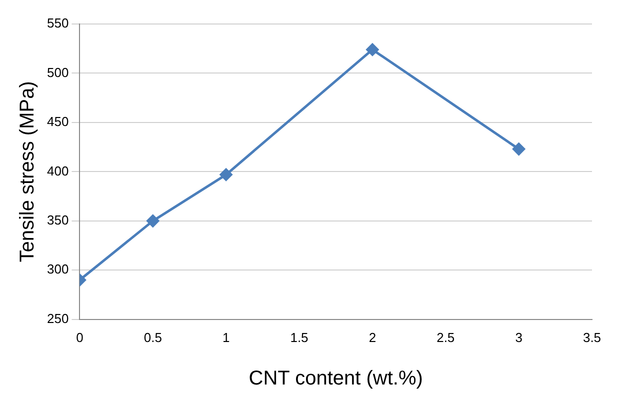  What do you see at coordinates (226, 337) in the screenshot?
I see `x-tick-label: 1` at bounding box center [226, 337].